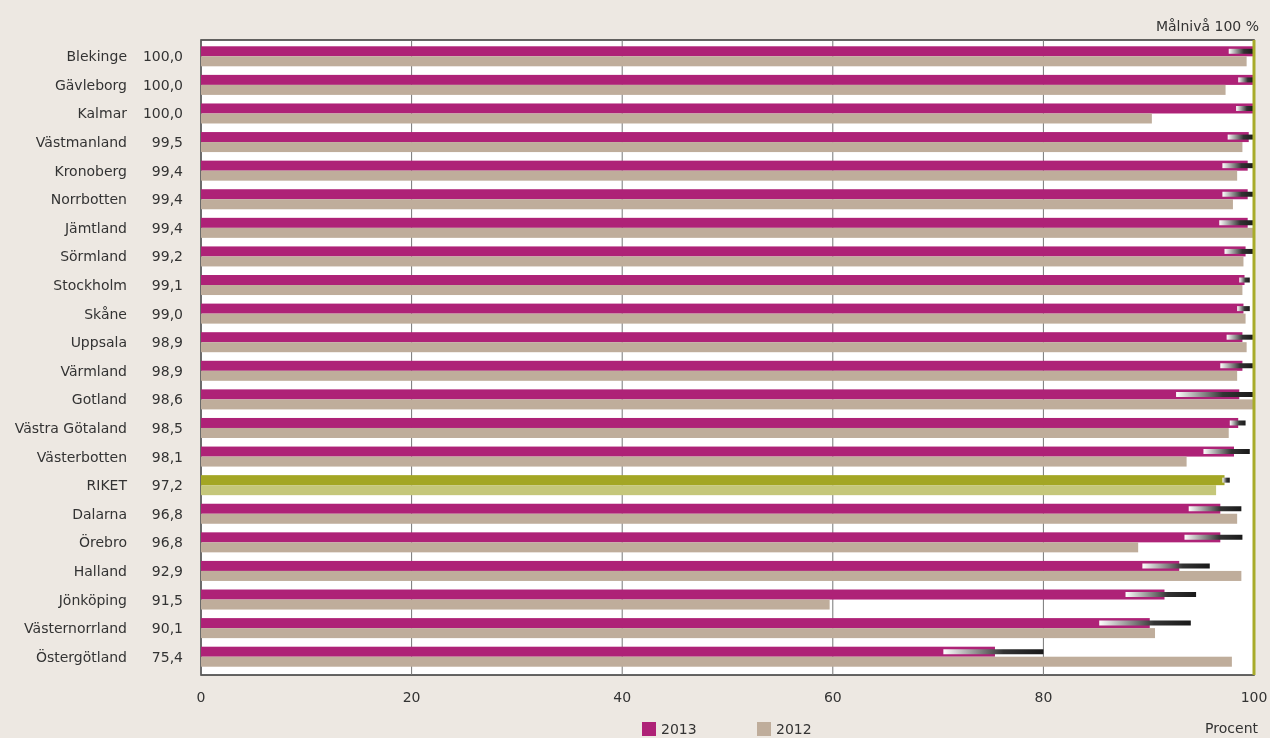 The width and height of the screenshot is (1270, 738). What do you see at coordinates (167, 485) in the screenshot?
I see `data-label: 97,2` at bounding box center [167, 485].